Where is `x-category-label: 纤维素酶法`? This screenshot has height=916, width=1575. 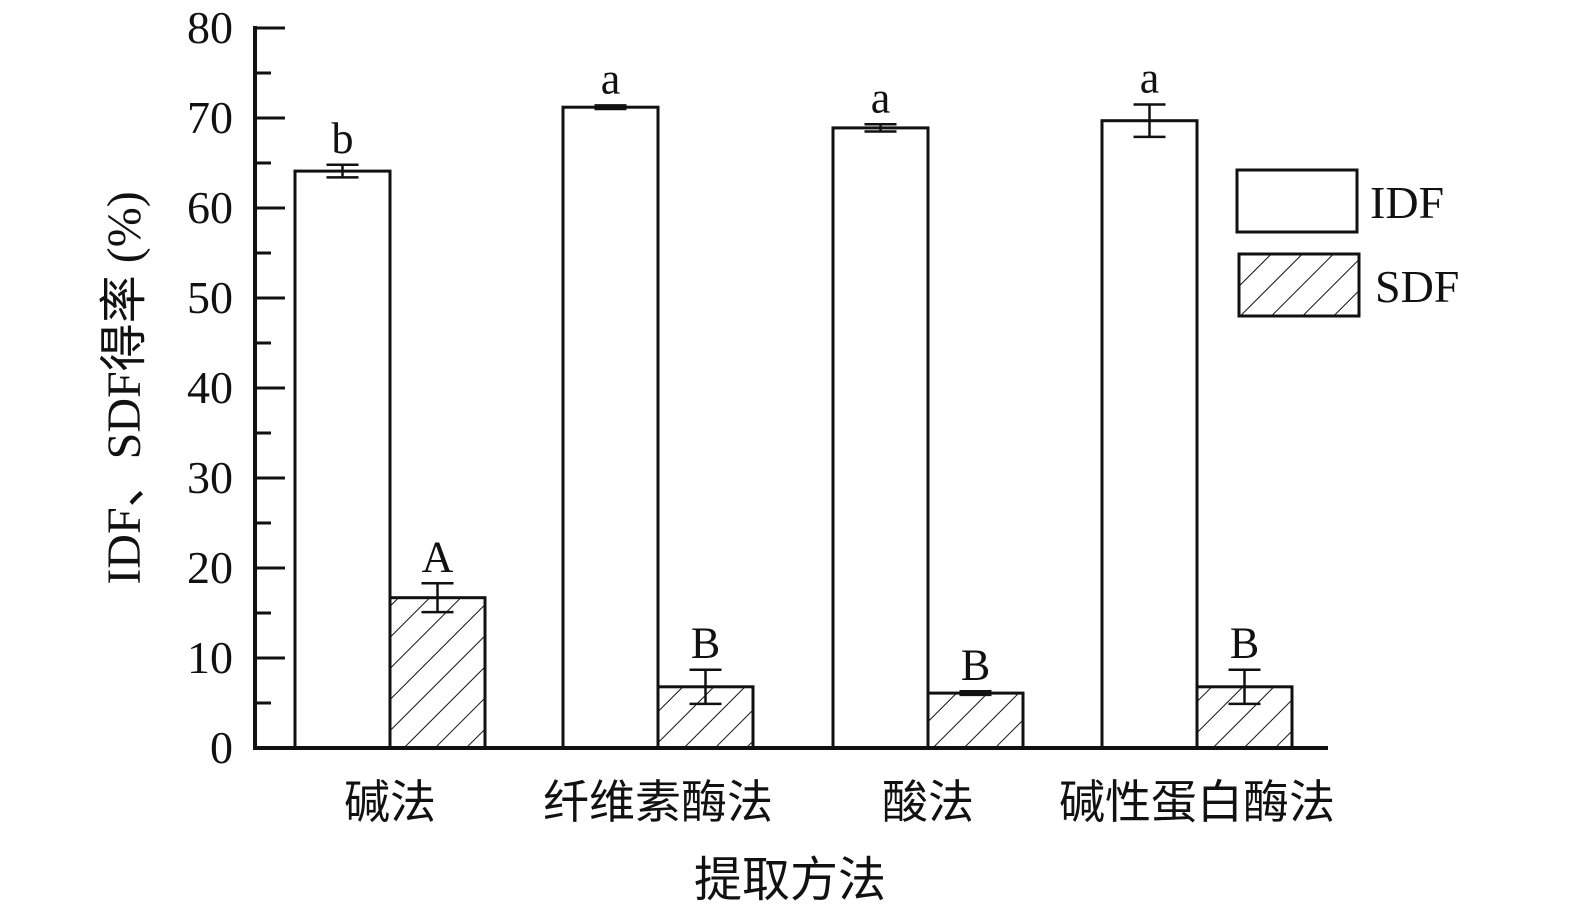
x-category-label: 纤维素酶法 is located at coordinates (658, 802).